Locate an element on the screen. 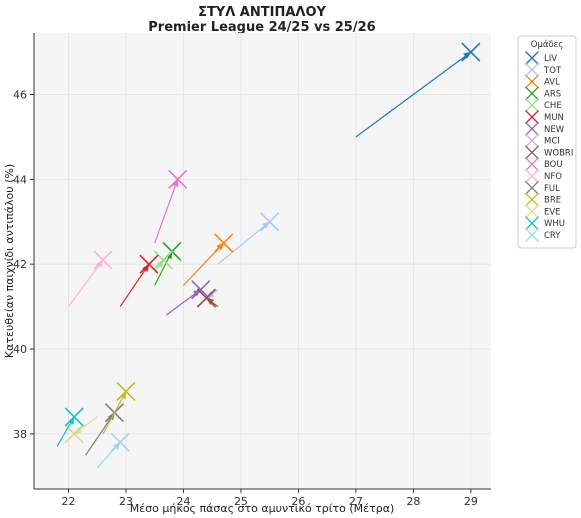 The width and height of the screenshot is (581, 518). arrow-ars is located at coordinates (163, 268).